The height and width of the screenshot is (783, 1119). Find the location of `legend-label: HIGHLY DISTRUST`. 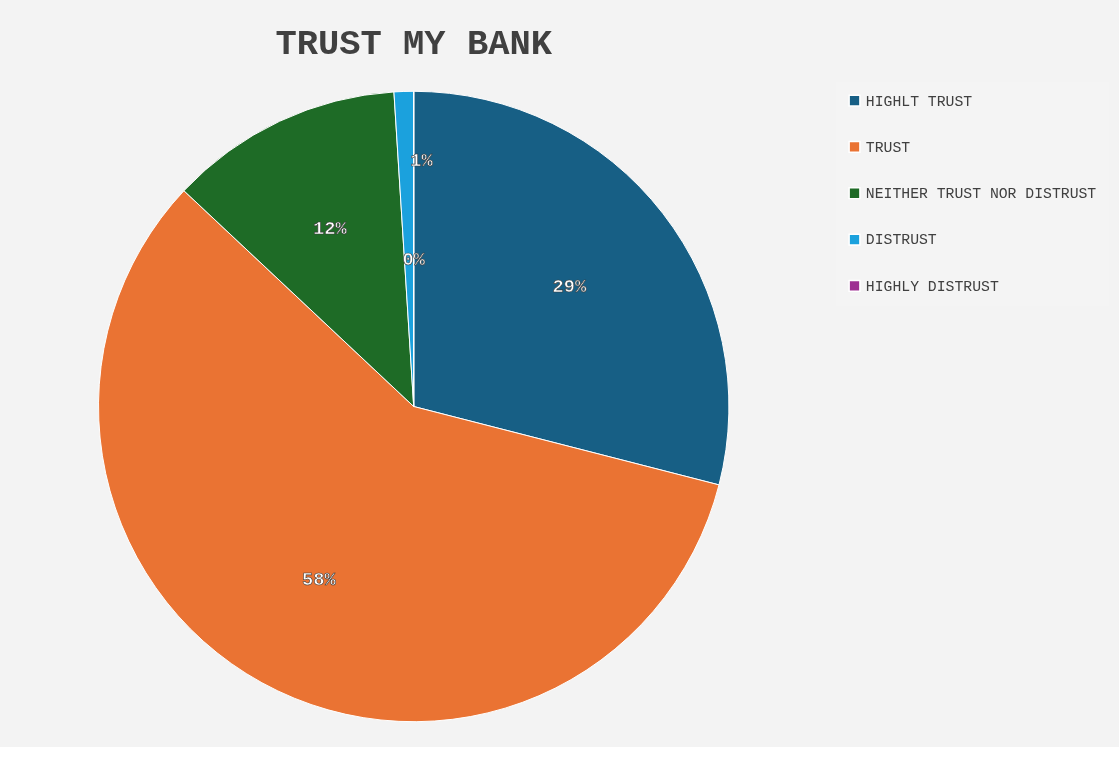

legend-label: HIGHLY DISTRUST is located at coordinates (932, 286).